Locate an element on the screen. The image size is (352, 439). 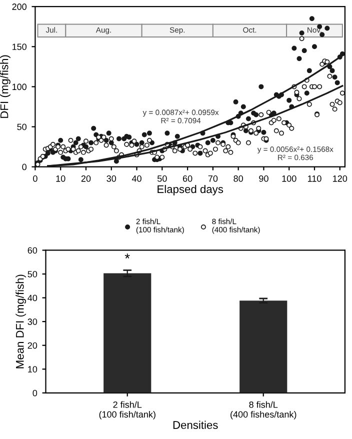
x-tick-label: 70 is located at coordinates (213, 178).